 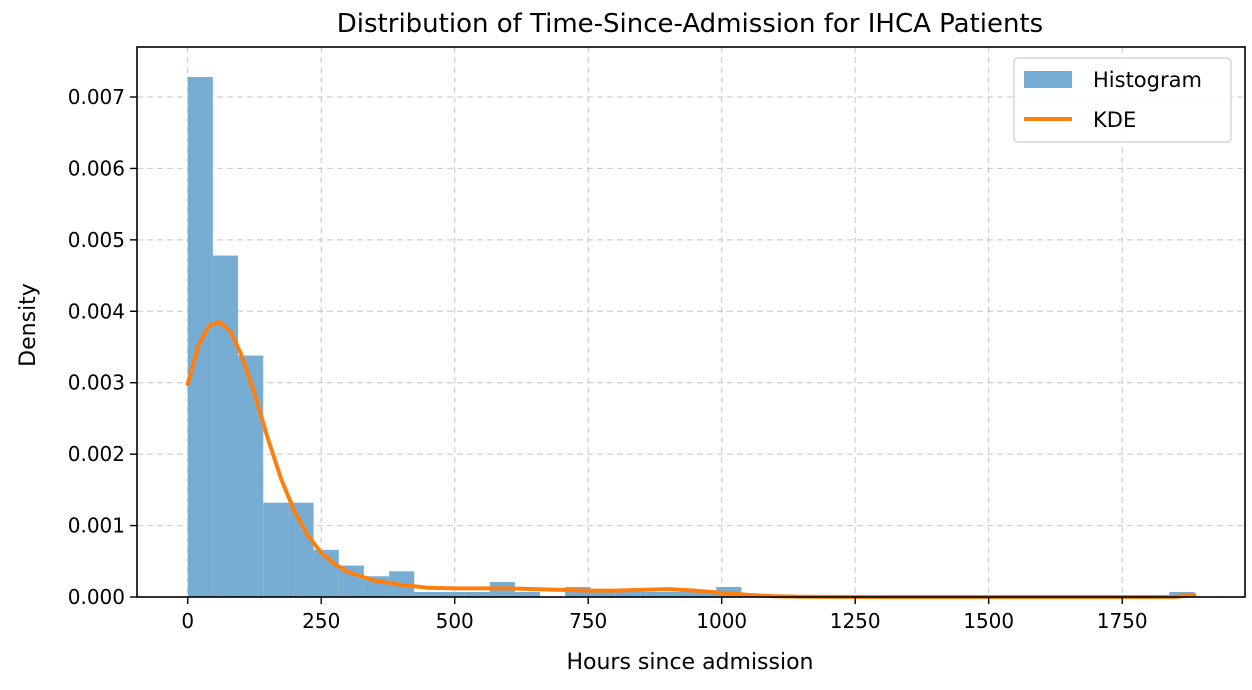 I want to click on y-tick-label: 0.001, so click(x=96, y=526).